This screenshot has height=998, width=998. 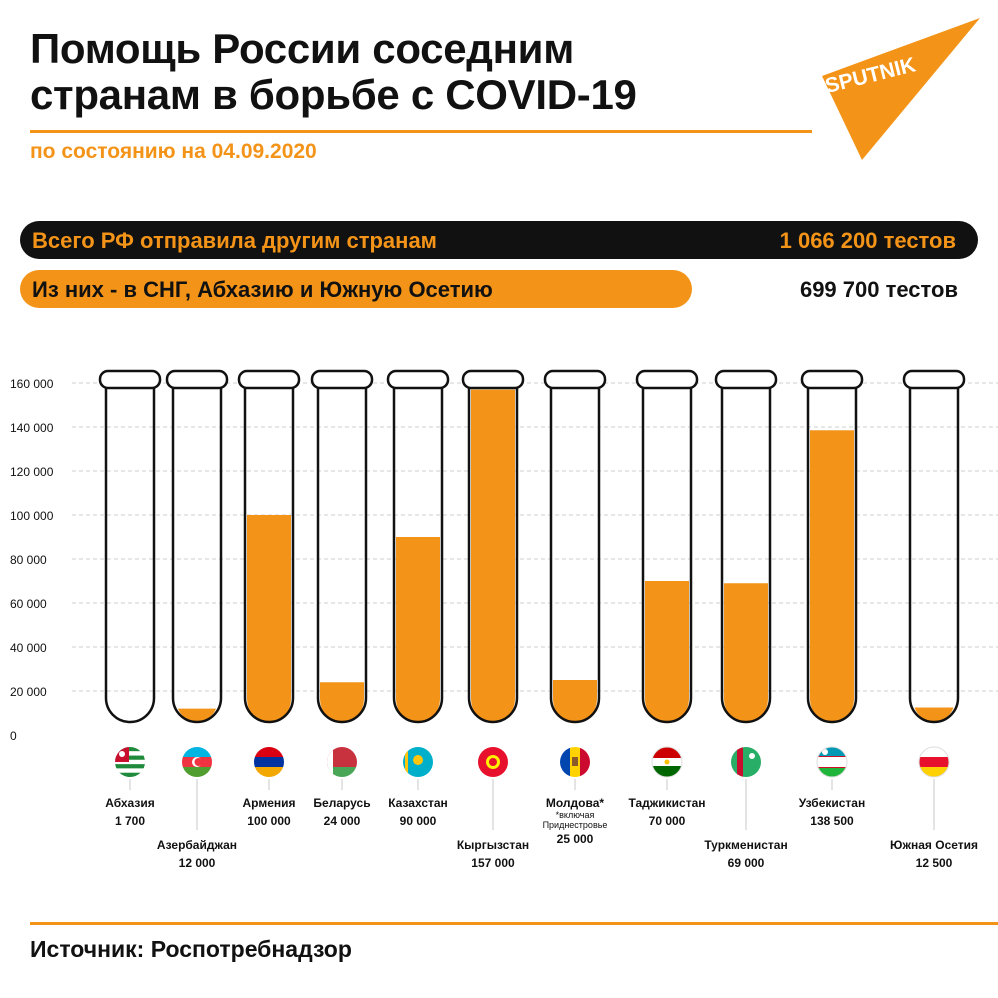 I want to click on data-label: 1 700, so click(x=130, y=821).